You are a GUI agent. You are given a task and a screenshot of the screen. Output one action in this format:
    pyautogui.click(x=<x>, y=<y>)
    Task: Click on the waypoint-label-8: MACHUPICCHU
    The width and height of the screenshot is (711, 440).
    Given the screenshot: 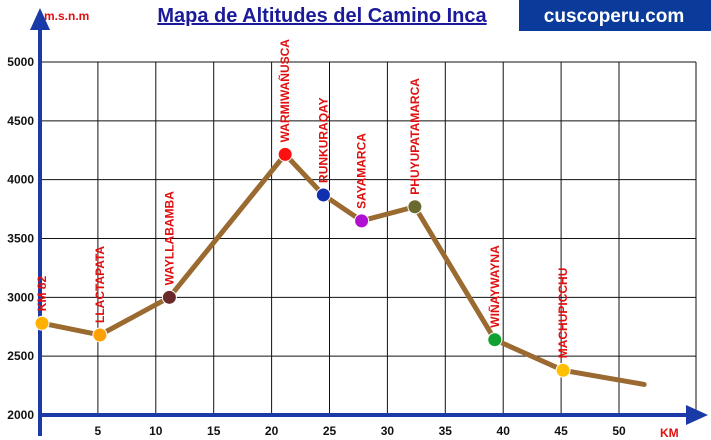 What is the action you would take?
    pyautogui.click(x=563, y=313)
    